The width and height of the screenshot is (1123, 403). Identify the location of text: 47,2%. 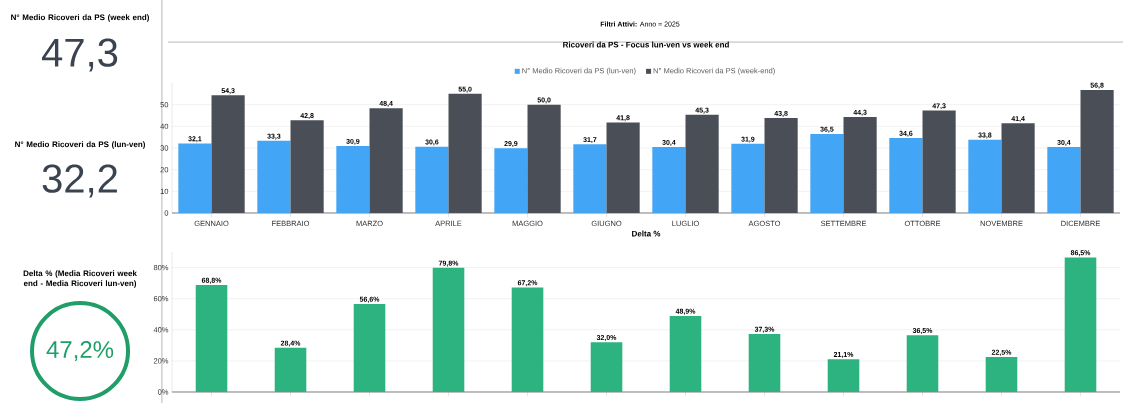
(80, 351).